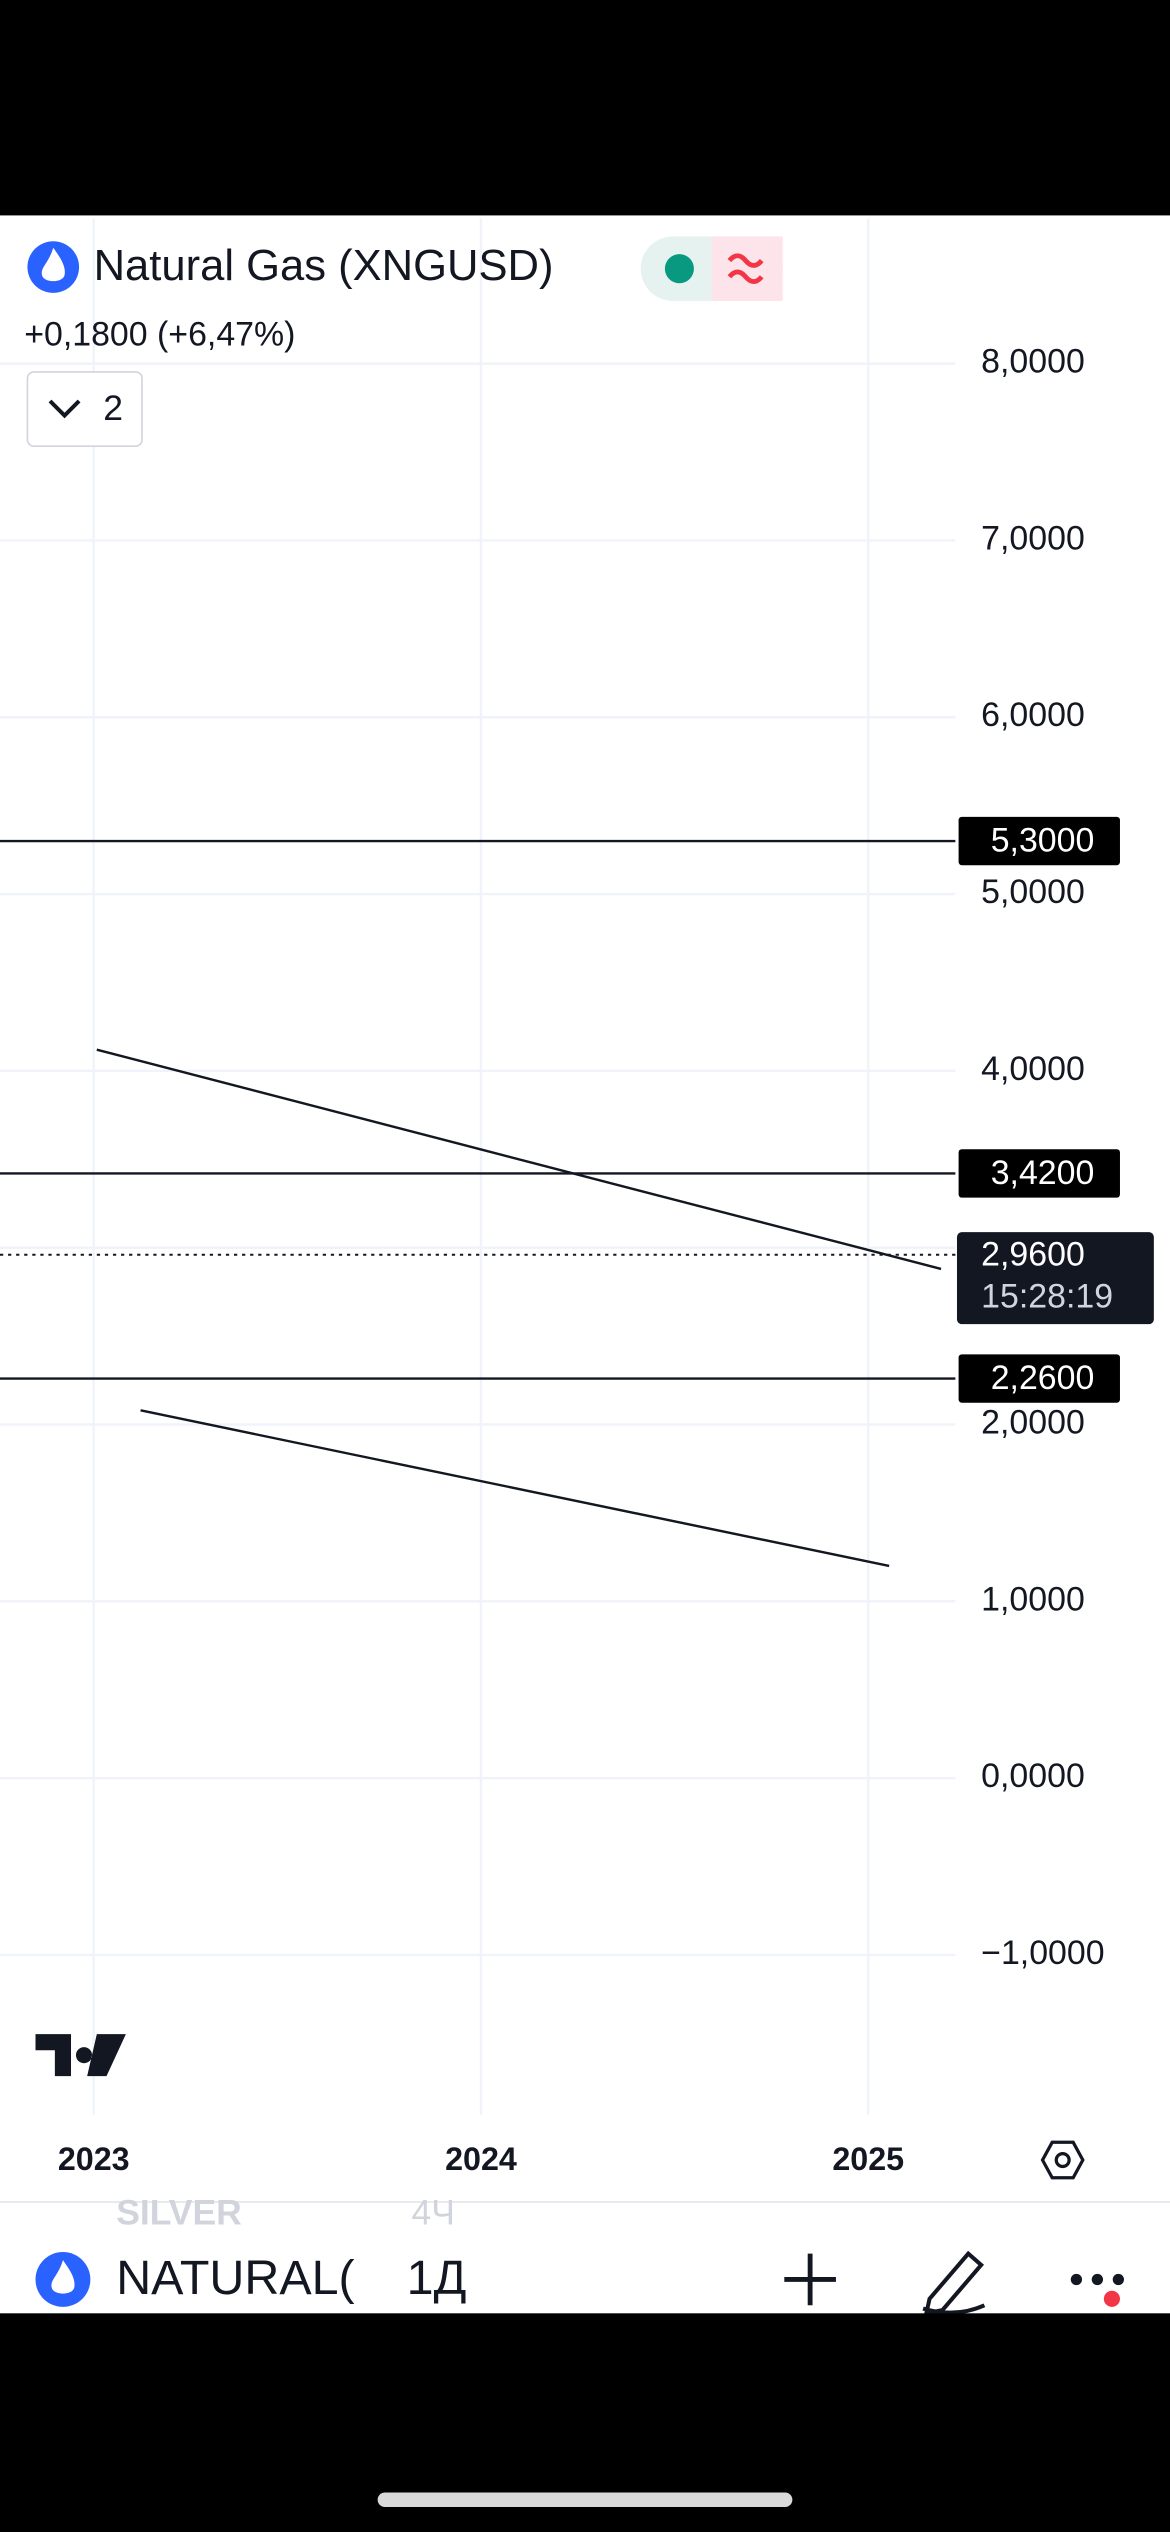 The width and height of the screenshot is (1170, 2532). What do you see at coordinates (679, 269) in the screenshot?
I see `market-open-dot` at bounding box center [679, 269].